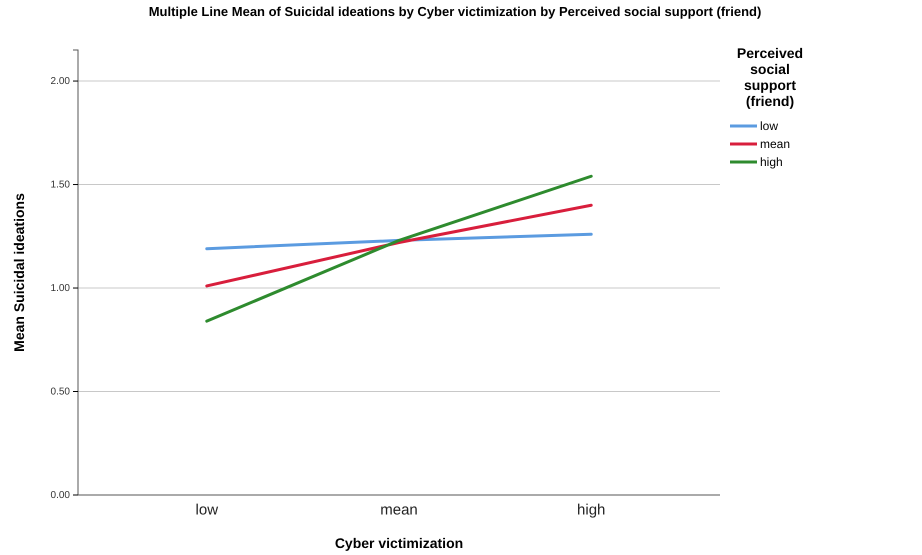  I want to click on y-tick-label: 2.00, so click(60, 82).